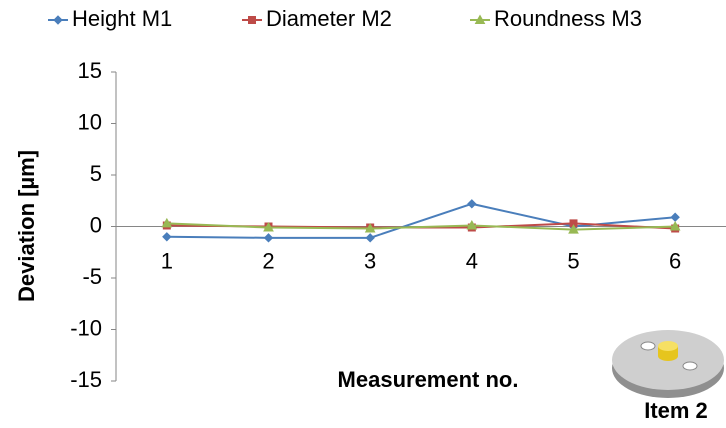  What do you see at coordinates (329, 18) in the screenshot?
I see `legend-label: Diameter M2` at bounding box center [329, 18].